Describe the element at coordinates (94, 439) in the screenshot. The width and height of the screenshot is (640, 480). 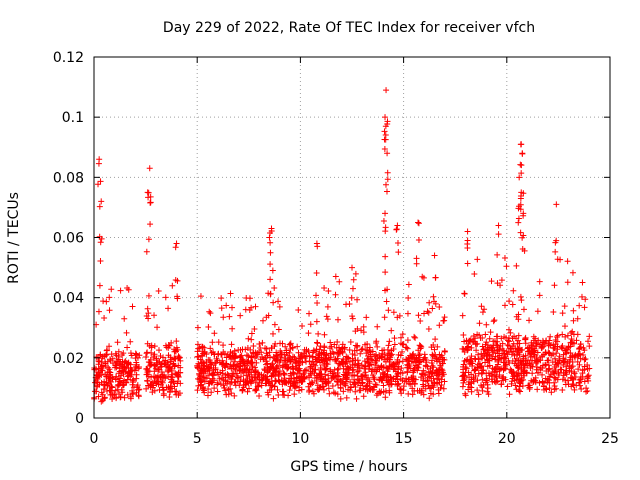
I see `x-tick-label: 0` at that location.